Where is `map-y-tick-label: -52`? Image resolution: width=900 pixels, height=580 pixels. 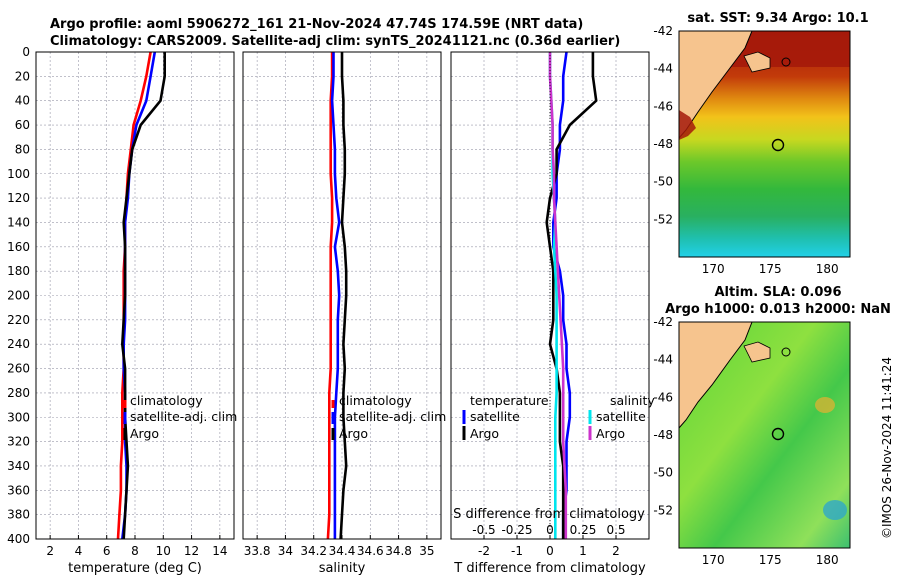
map-y-tick-label: -52 is located at coordinates (663, 219).